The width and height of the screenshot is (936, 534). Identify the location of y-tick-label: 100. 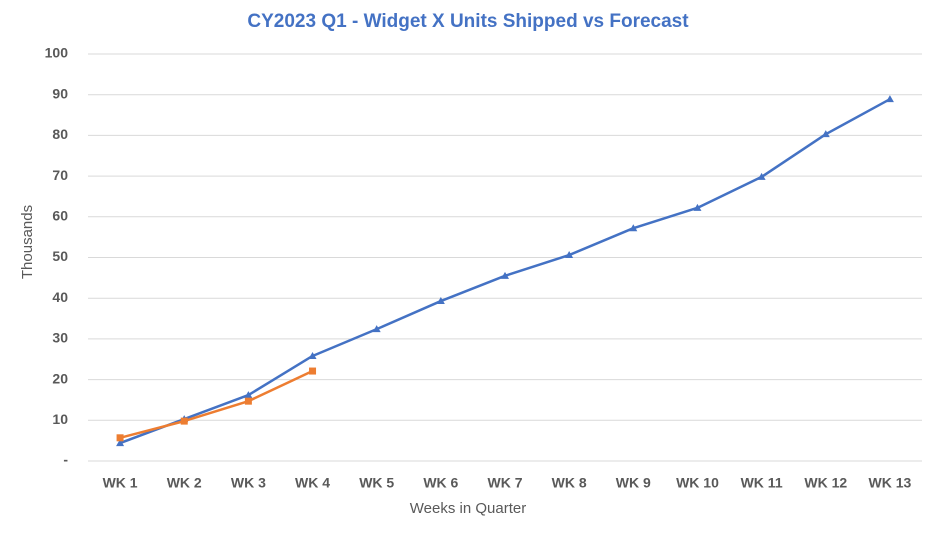
(57, 53).